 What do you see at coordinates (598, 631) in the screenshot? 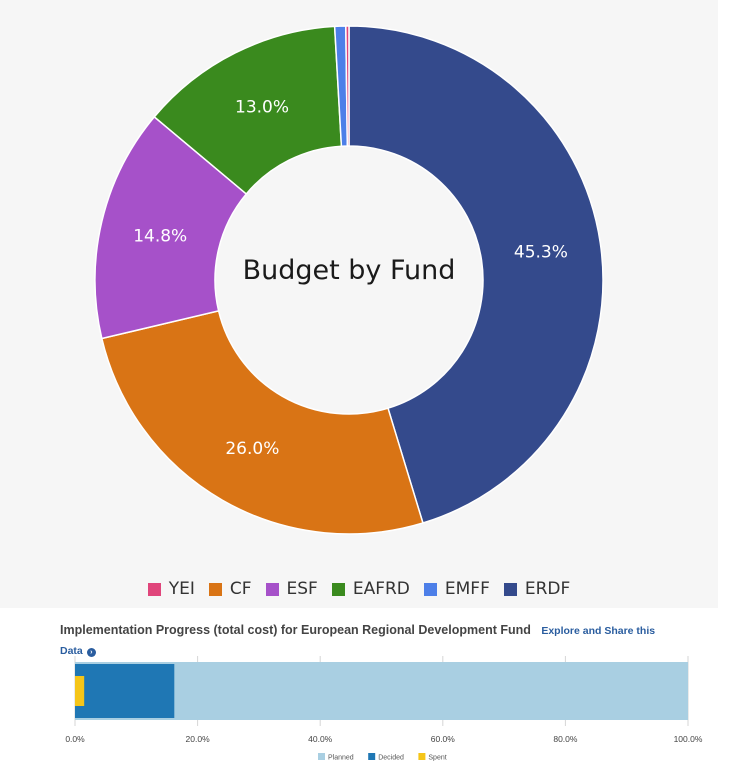
I see `explore-share-link: Explore and Share this` at bounding box center [598, 631].